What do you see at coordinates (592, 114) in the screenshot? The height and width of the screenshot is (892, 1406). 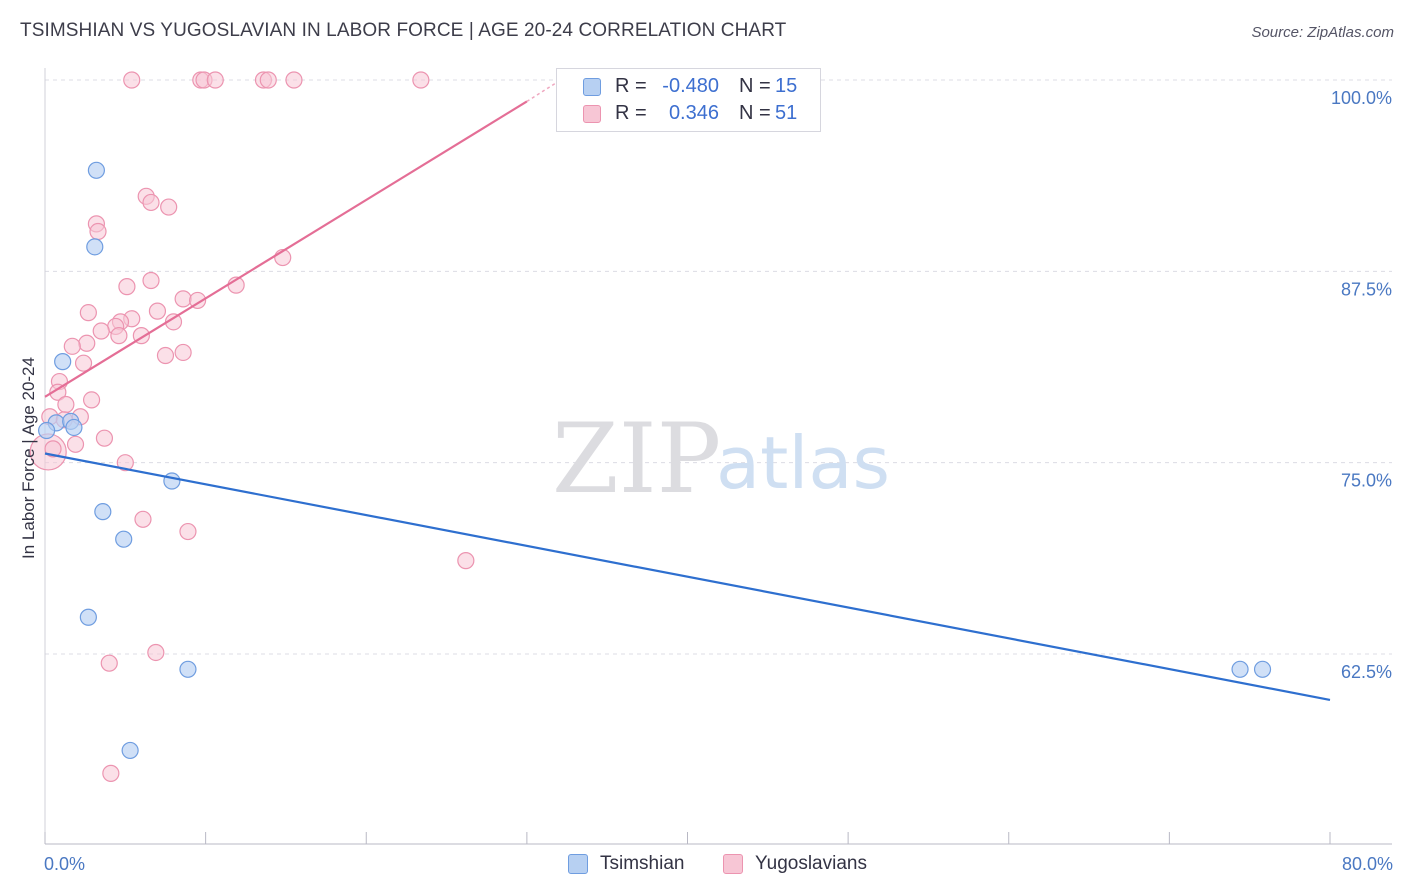 I see `yugoslavians-swatch` at bounding box center [592, 114].